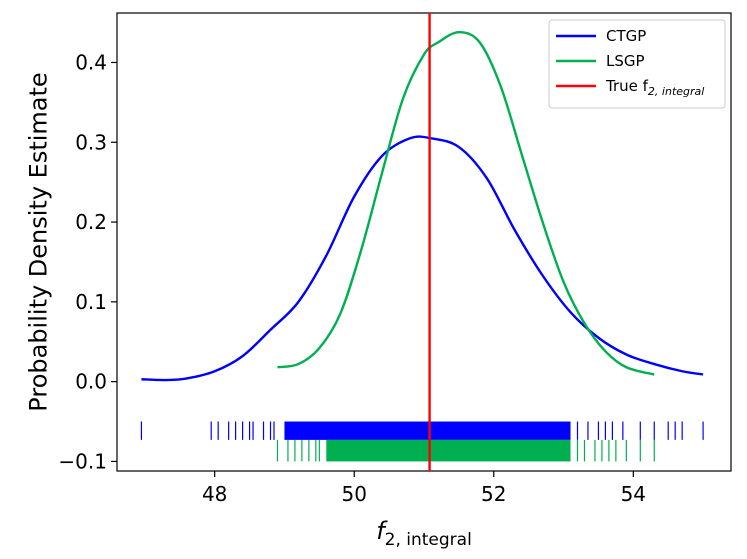 The image size is (747, 559). Describe the element at coordinates (493, 494) in the screenshot. I see `x-tick-label: 52` at that location.